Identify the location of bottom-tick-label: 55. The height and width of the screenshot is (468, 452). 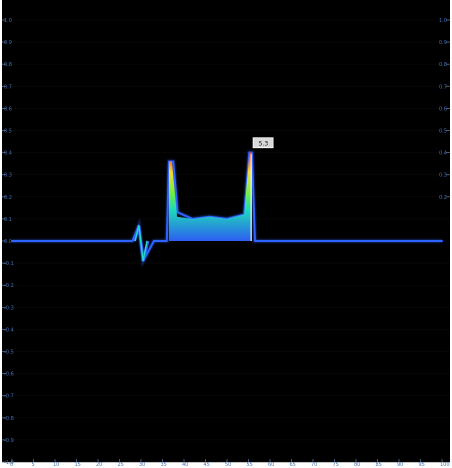
(250, 465).